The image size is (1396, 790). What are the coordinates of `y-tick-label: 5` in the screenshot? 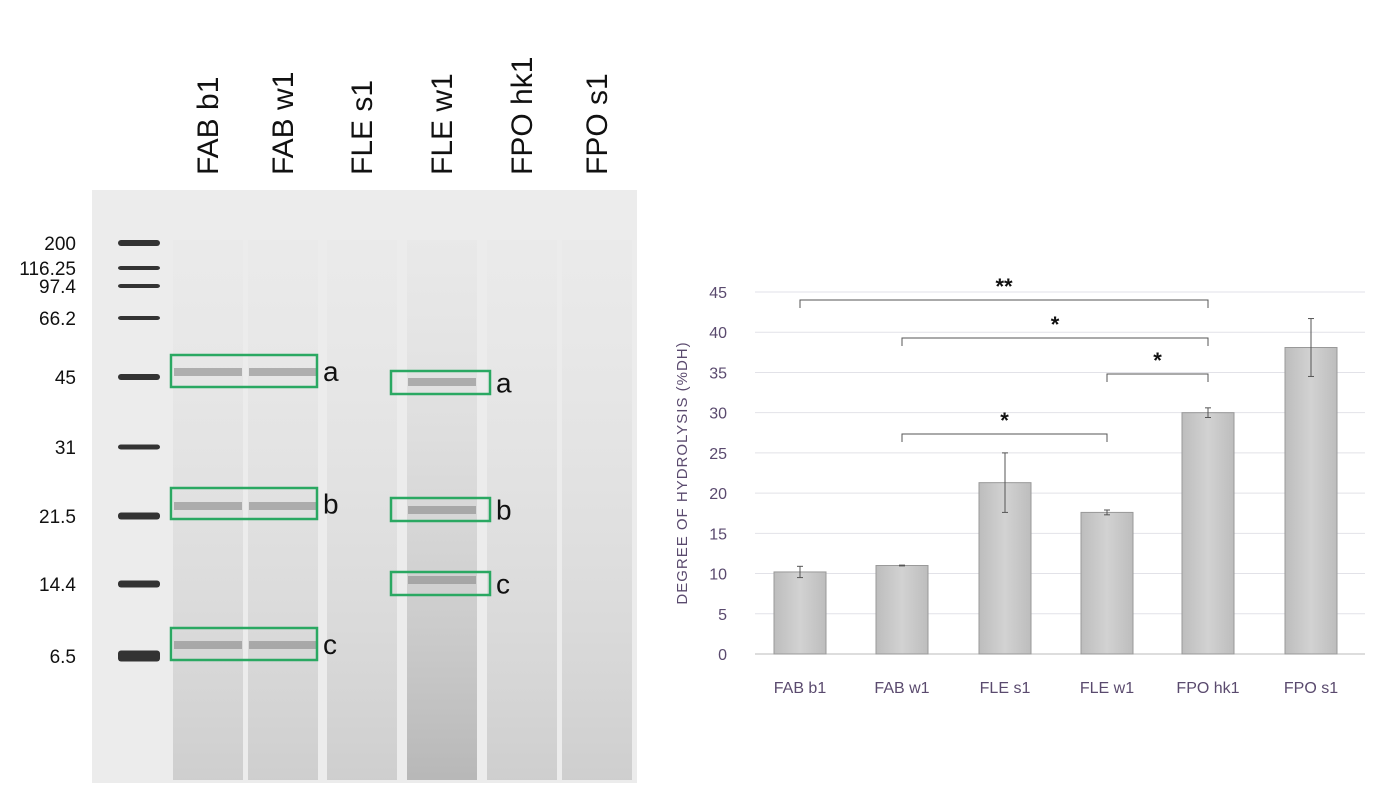 It's located at (722, 615).